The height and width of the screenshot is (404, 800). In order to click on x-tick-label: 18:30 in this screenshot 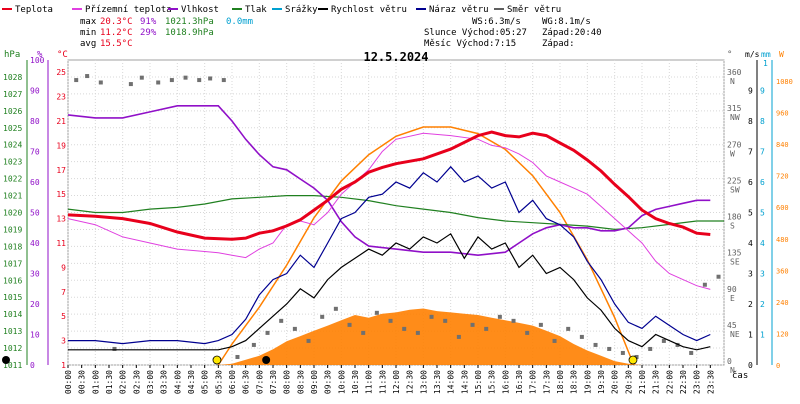, I will do `click(574, 382)`.